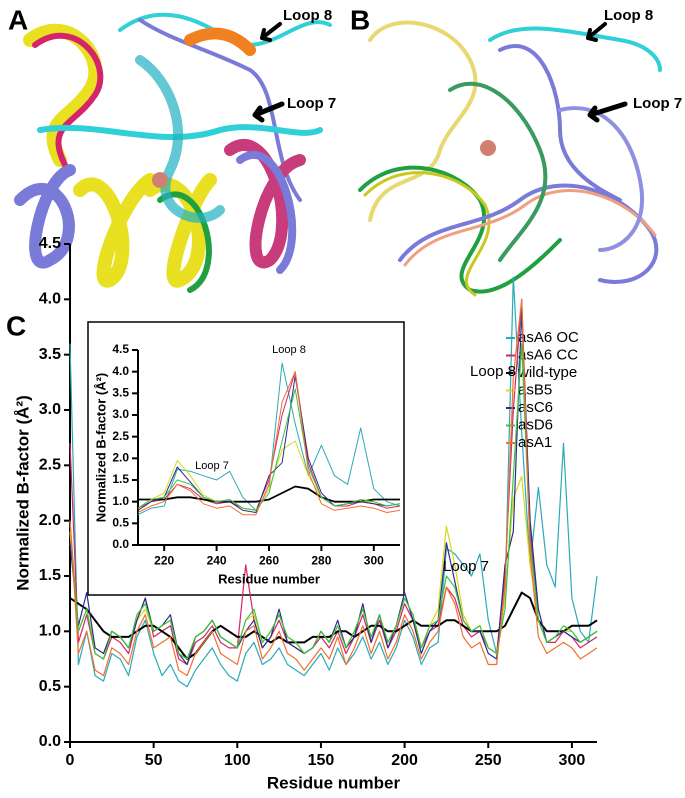 The height and width of the screenshot is (798, 685). Describe the element at coordinates (535, 407) in the screenshot. I see `legend-label: asC6` at that location.